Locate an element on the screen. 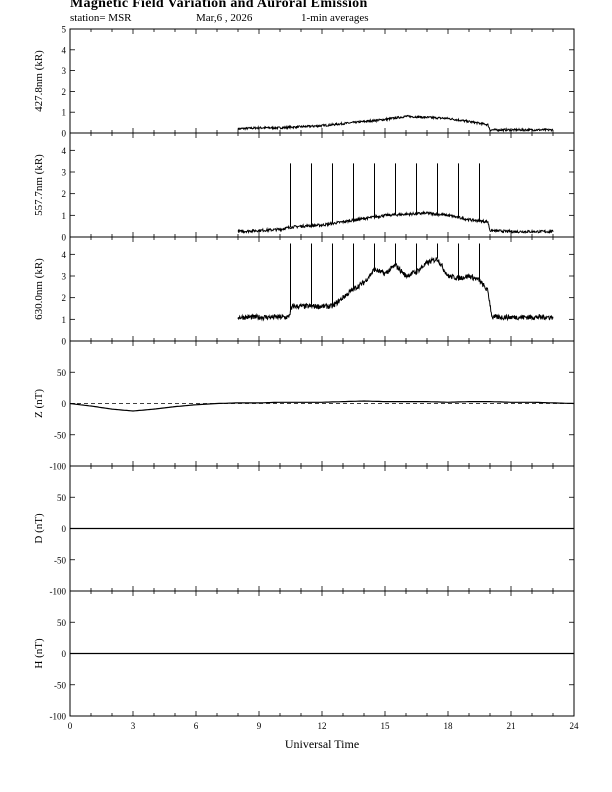 The height and width of the screenshot is (792, 612). y-axis-label: D (nT) is located at coordinates (39, 528).